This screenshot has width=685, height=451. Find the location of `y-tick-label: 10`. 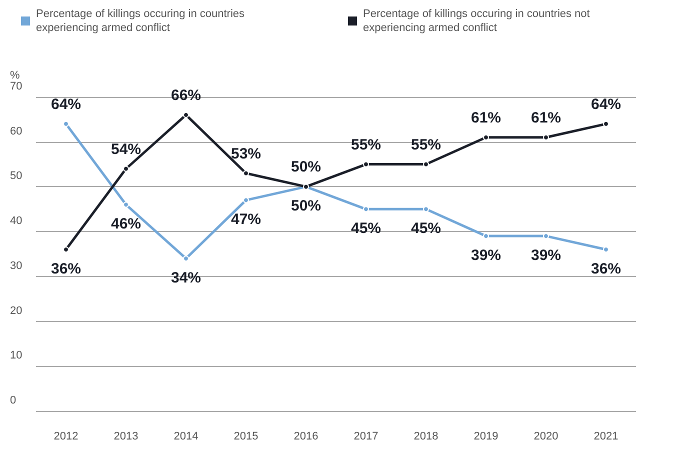

y-tick-label: 10 is located at coordinates (16, 356).